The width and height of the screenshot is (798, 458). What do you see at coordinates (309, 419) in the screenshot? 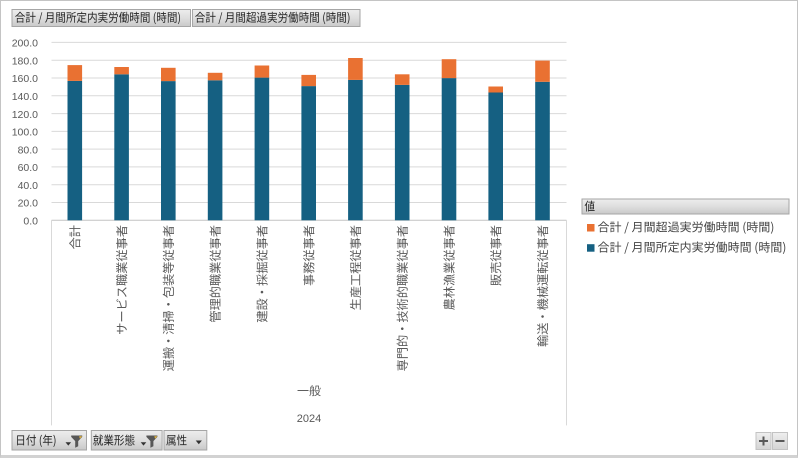
I see `svg-text: 2024` at bounding box center [309, 419].